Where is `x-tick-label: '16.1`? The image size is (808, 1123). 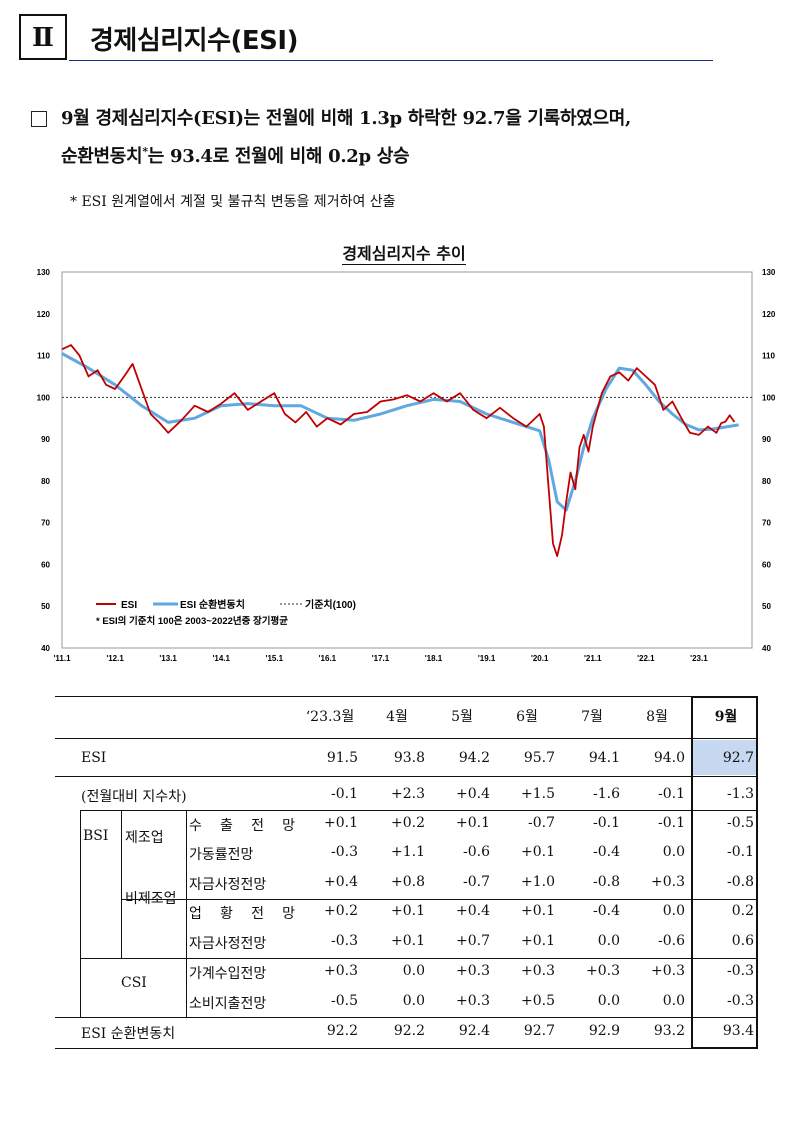 x-tick-label: '16.1 is located at coordinates (328, 658).